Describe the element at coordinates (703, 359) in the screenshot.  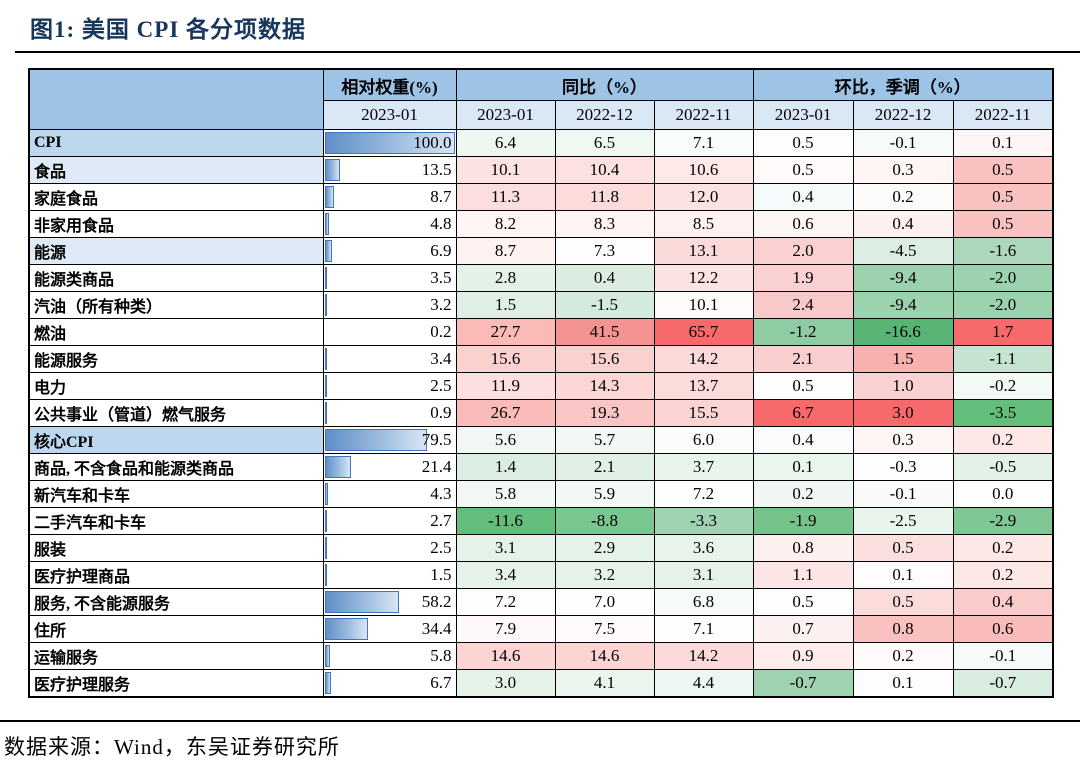
I see `value-cell: 14.2` at that location.